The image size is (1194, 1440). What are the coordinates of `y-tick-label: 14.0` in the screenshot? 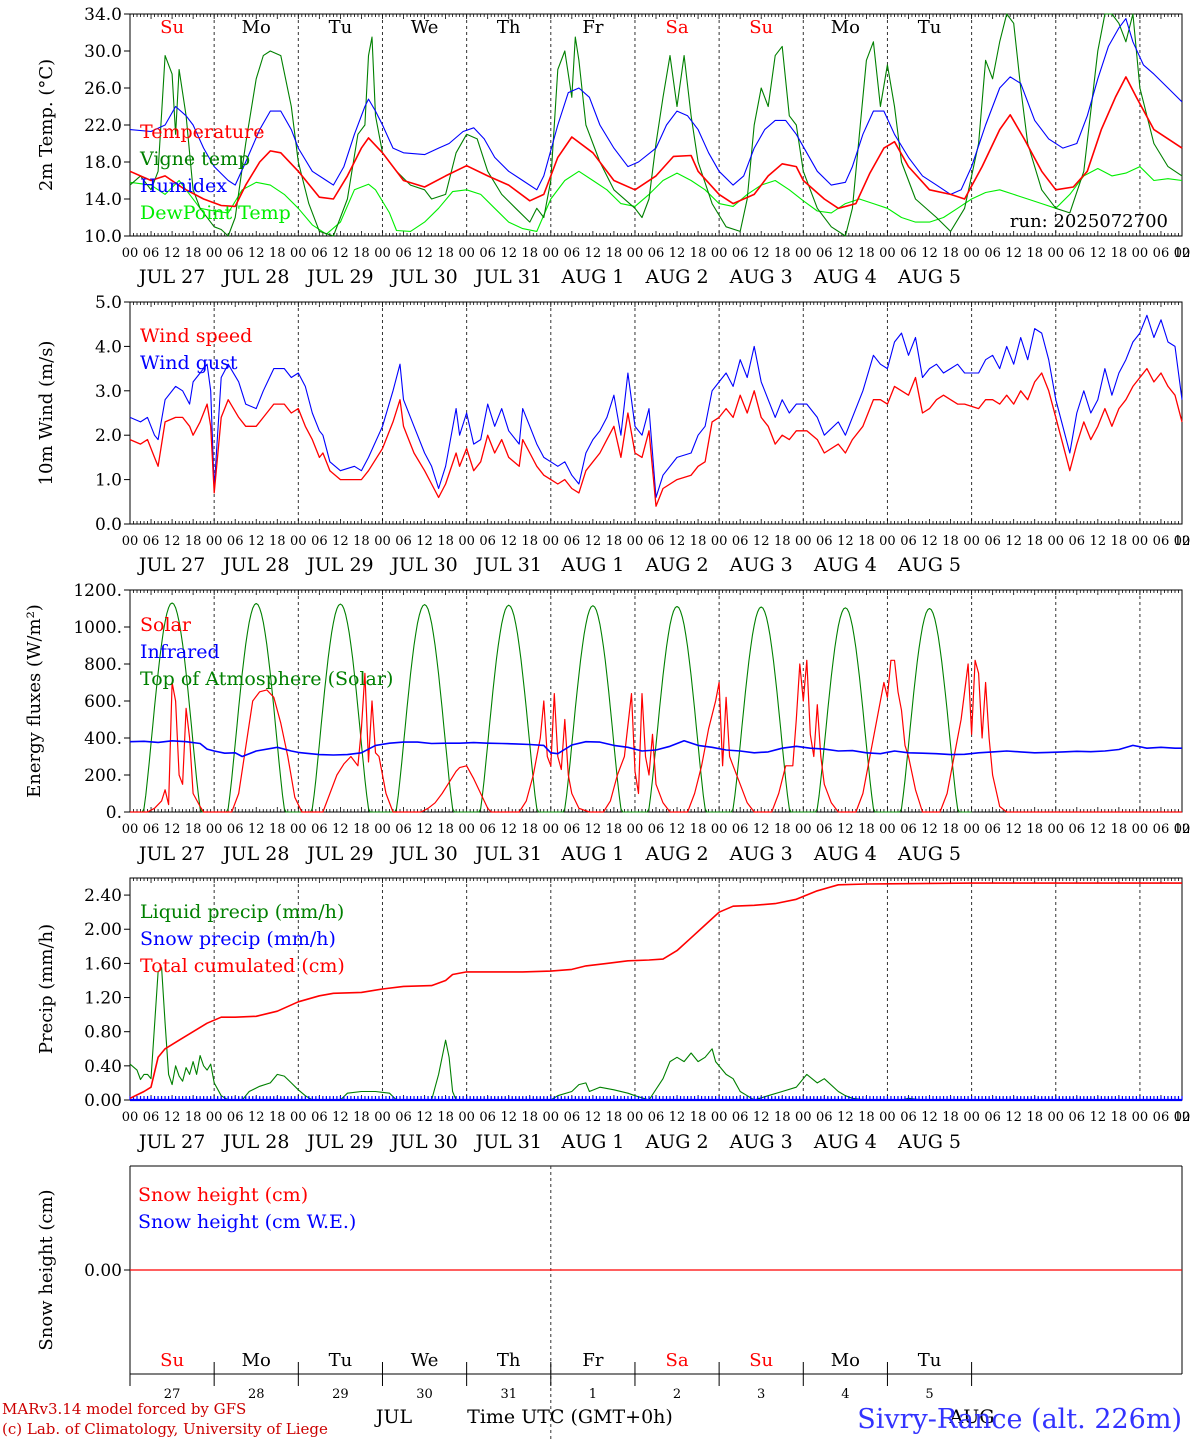 It's located at (103, 200).